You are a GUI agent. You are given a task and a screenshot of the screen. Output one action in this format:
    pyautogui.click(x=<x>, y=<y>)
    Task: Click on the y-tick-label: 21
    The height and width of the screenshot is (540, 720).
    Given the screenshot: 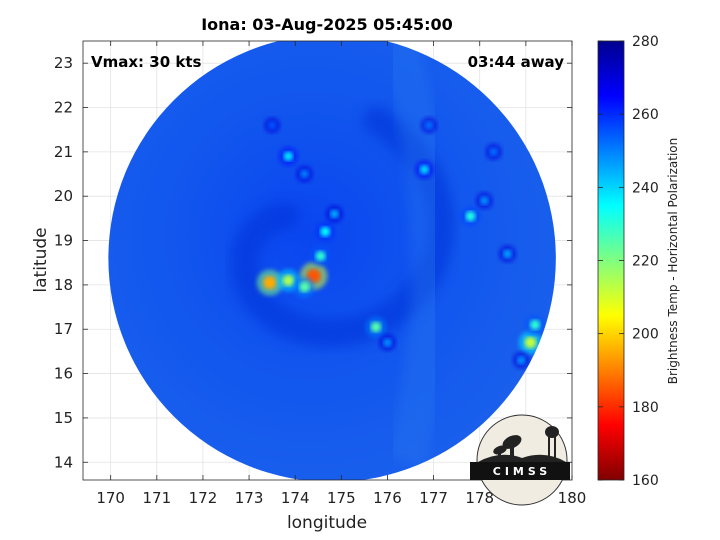 What is the action you would take?
    pyautogui.click(x=63, y=152)
    